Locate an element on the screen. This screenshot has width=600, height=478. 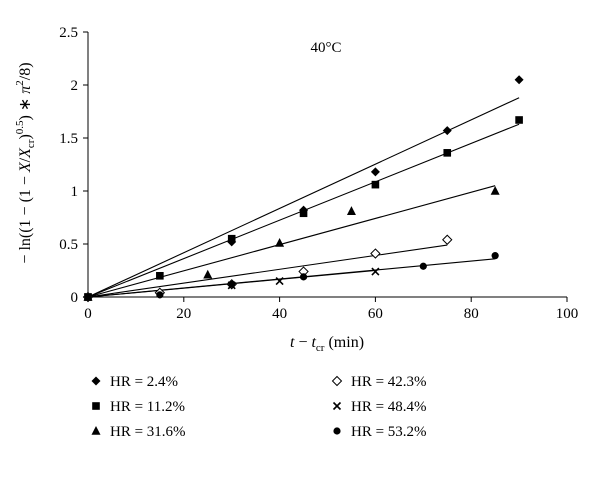
y-axis-label: − ln((1 − (1 − X/Xcr)0.5) ∗ π2/8) is located at coordinates (25, 162).